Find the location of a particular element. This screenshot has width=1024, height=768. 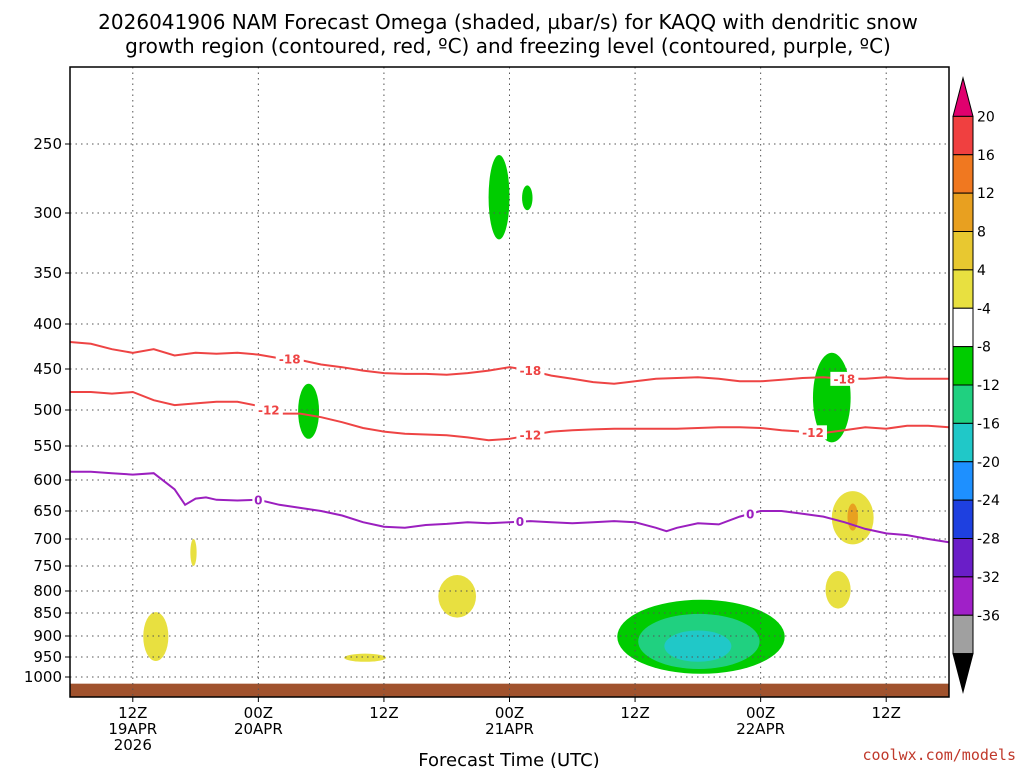

x-tick-label-0-1: 19APR is located at coordinates (132, 729).